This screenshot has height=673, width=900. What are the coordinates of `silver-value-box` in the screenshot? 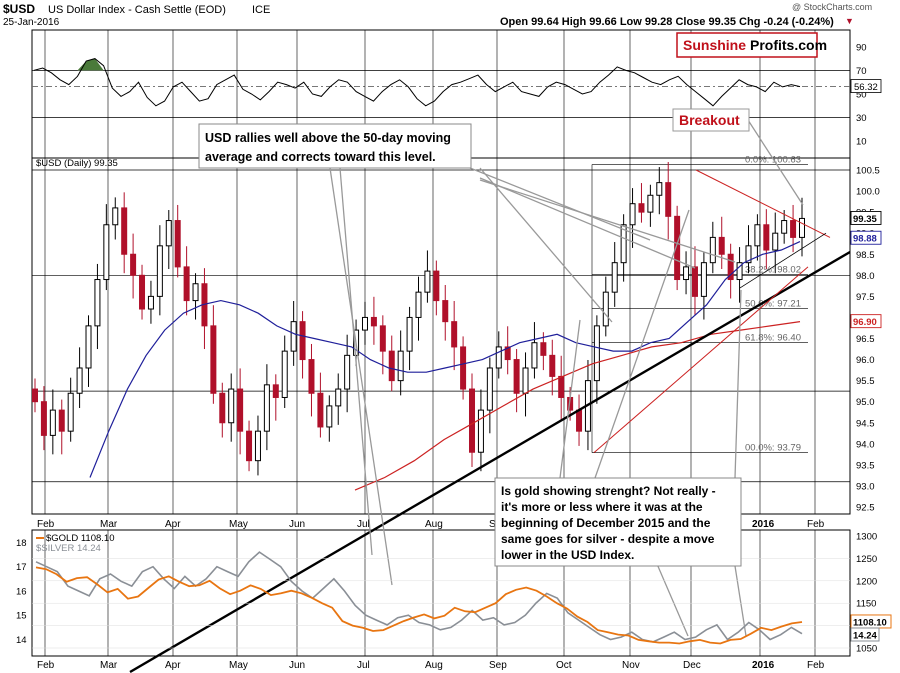 It's located at (865, 634).